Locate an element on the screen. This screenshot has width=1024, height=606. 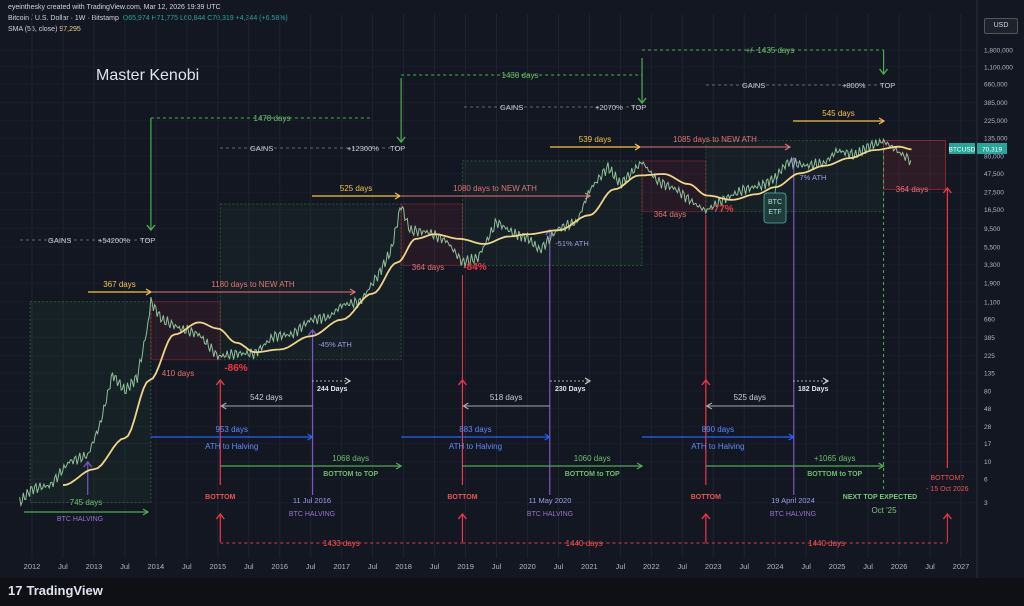
ath-to-halving-label: ATH to Halving is located at coordinates (475, 446).